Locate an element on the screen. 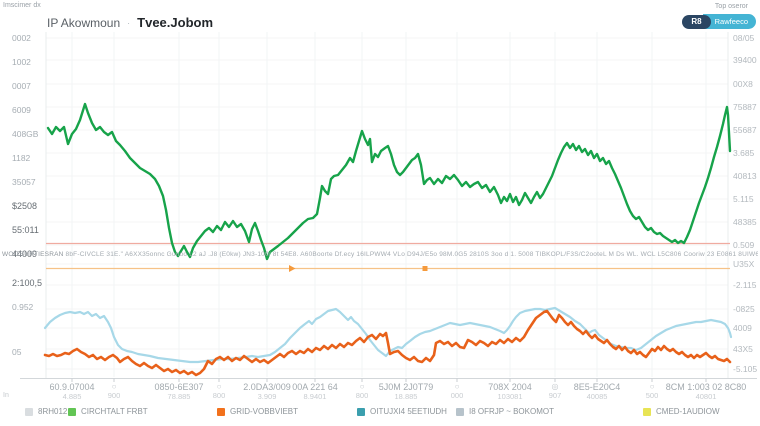  toggle-option-right: Rawfeeco is located at coordinates (729, 21).